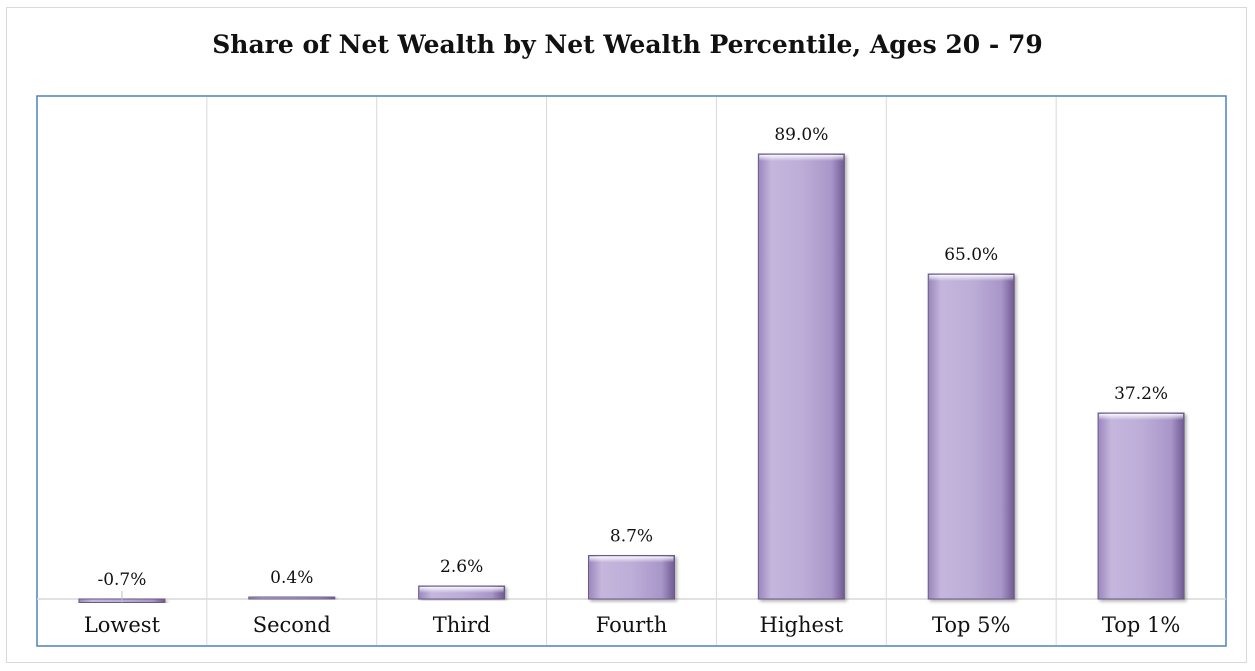  What do you see at coordinates (802, 625) in the screenshot?
I see `category-label: Highest` at bounding box center [802, 625].